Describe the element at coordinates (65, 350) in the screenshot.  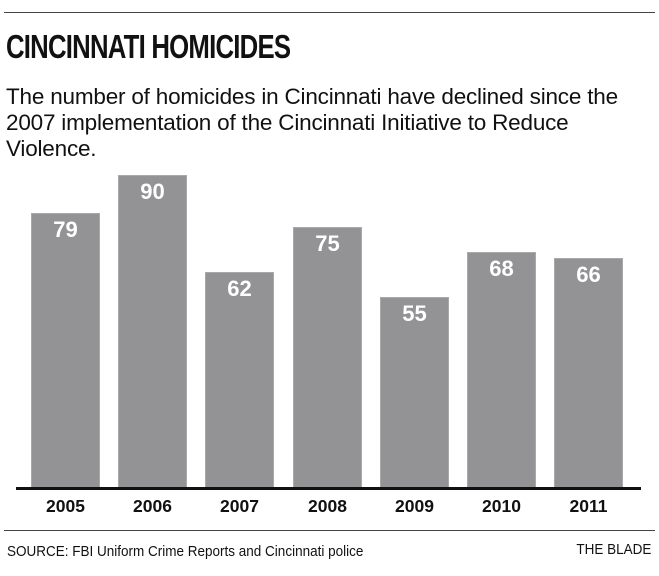
I see `bar-2005` at that location.